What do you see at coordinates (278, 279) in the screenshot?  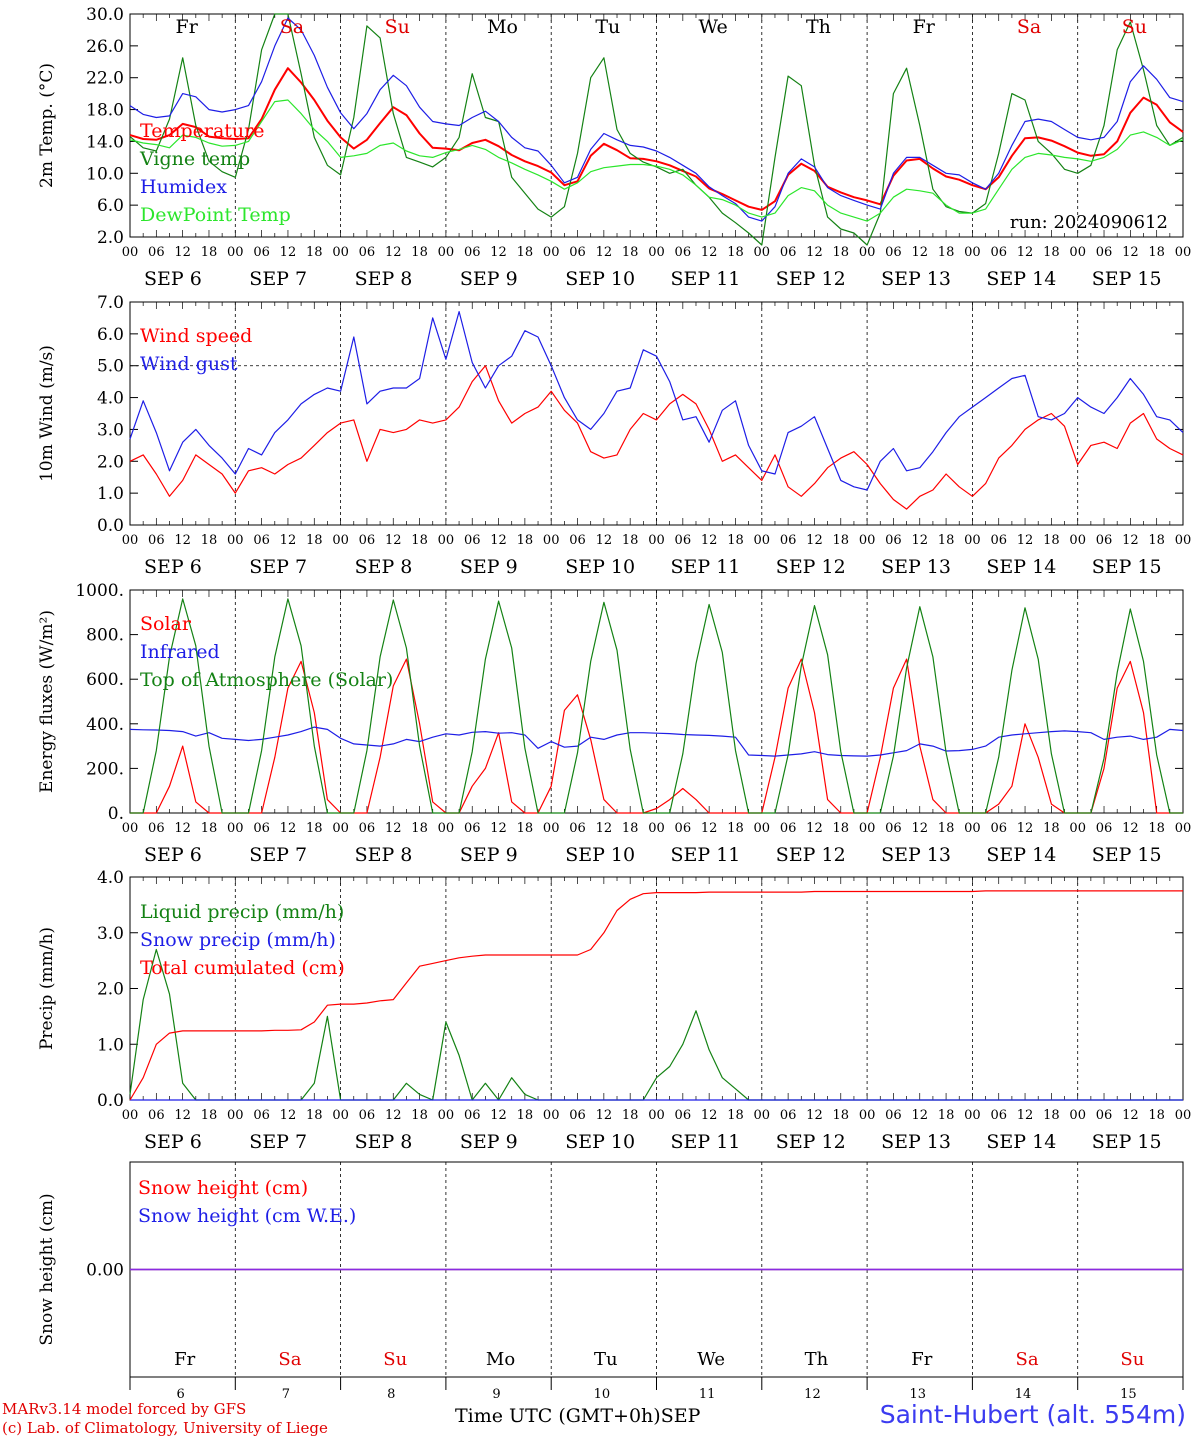 I see `date-label: SEP 7` at bounding box center [278, 279].